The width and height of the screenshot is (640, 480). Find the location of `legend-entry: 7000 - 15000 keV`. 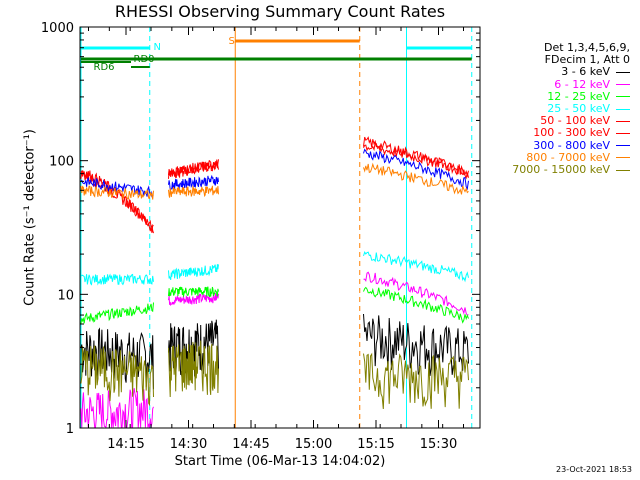

legend-entry: 7000 - 15000 keV is located at coordinates (550, 170).